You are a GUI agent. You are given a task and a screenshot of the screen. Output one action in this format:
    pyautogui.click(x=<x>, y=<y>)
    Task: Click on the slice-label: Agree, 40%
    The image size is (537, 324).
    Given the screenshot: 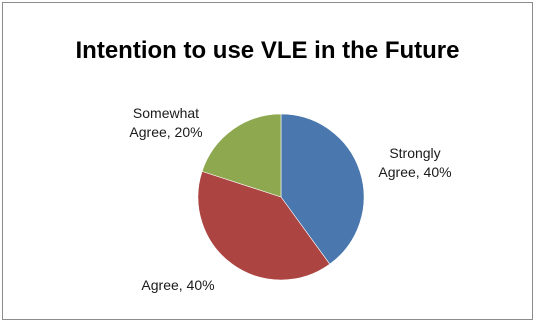 What is the action you would take?
    pyautogui.click(x=177, y=285)
    